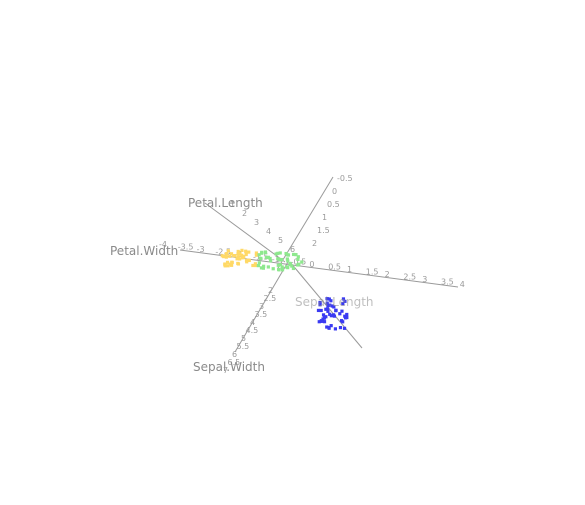 Image resolution: width=585 pixels, height=505 pixels. Describe the element at coordinates (234, 354) in the screenshot. I see `tick-label: 6` at that location.